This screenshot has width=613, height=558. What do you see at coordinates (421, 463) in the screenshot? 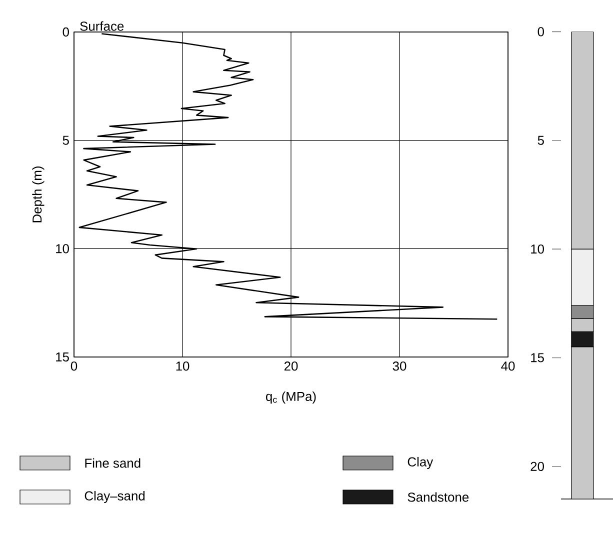
I see `legend-label: Clay` at bounding box center [421, 463].